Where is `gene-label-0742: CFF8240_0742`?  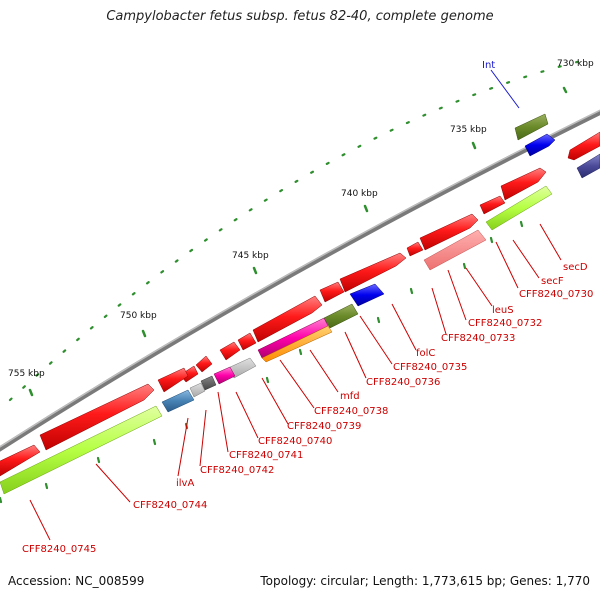
gene-label-0742: CFF8240_0742 is located at coordinates (237, 470).